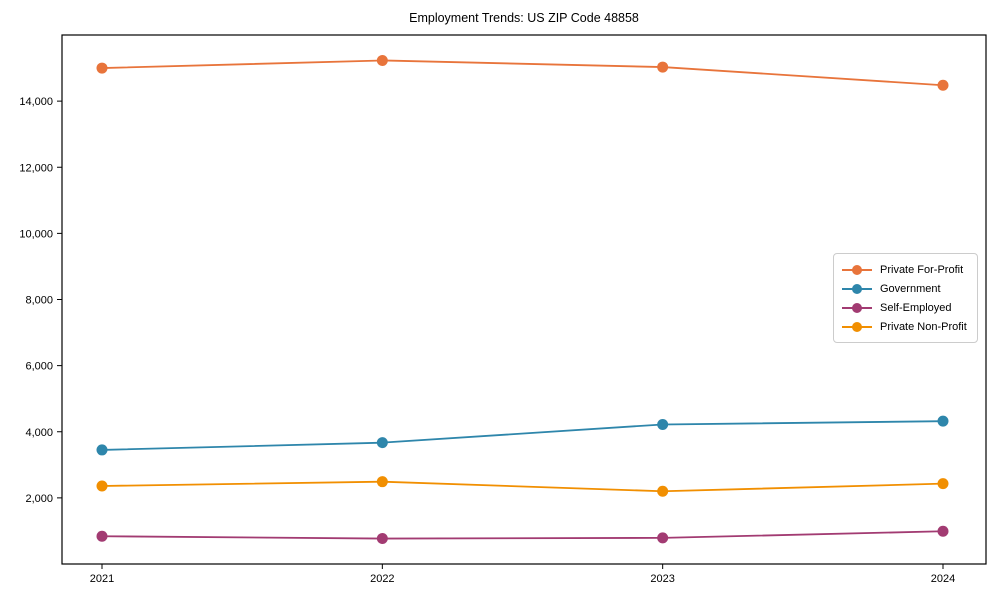 The height and width of the screenshot is (600, 1000). I want to click on y-tick-label: 2,000, so click(39, 499).